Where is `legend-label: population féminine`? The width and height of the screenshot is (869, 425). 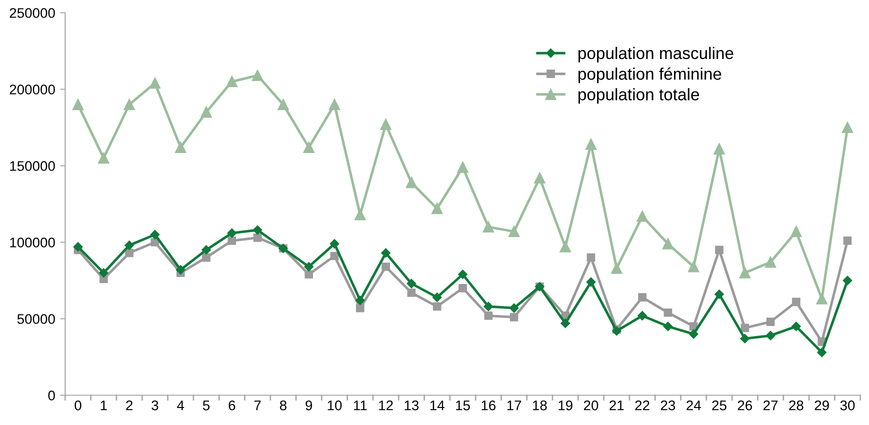
legend-label: population féminine is located at coordinates (650, 75).